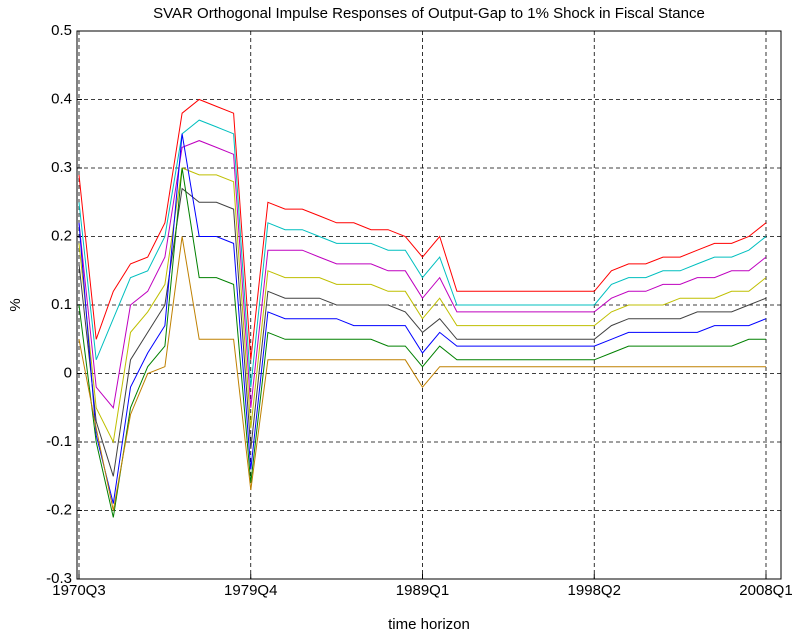  Describe the element at coordinates (61, 304) in the screenshot. I see `y-tick-label: 0.1` at that location.